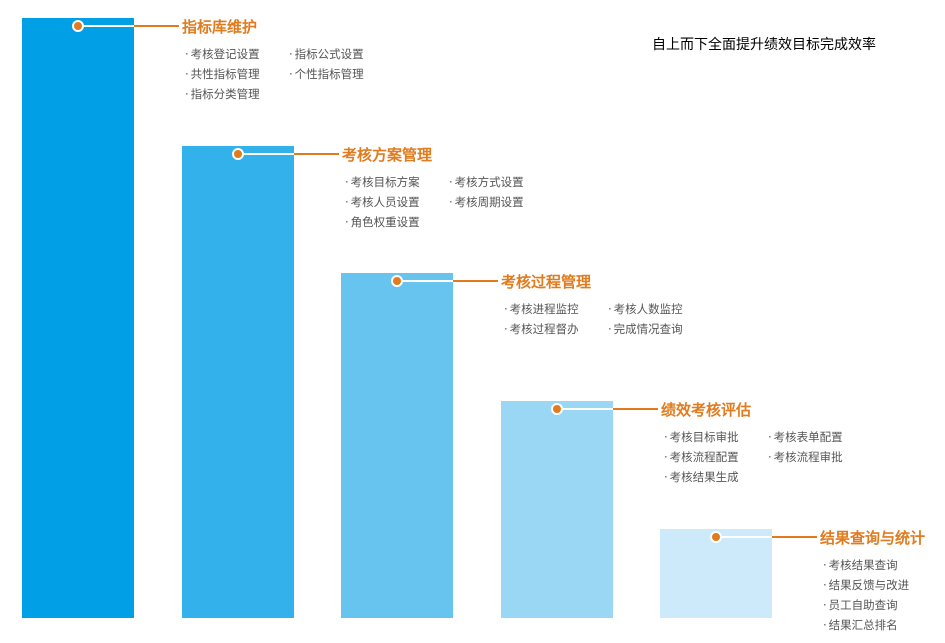 The height and width of the screenshot is (643, 945). What do you see at coordinates (397, 222) in the screenshot?
I see `stage-item: 角色权重设置` at bounding box center [397, 222].